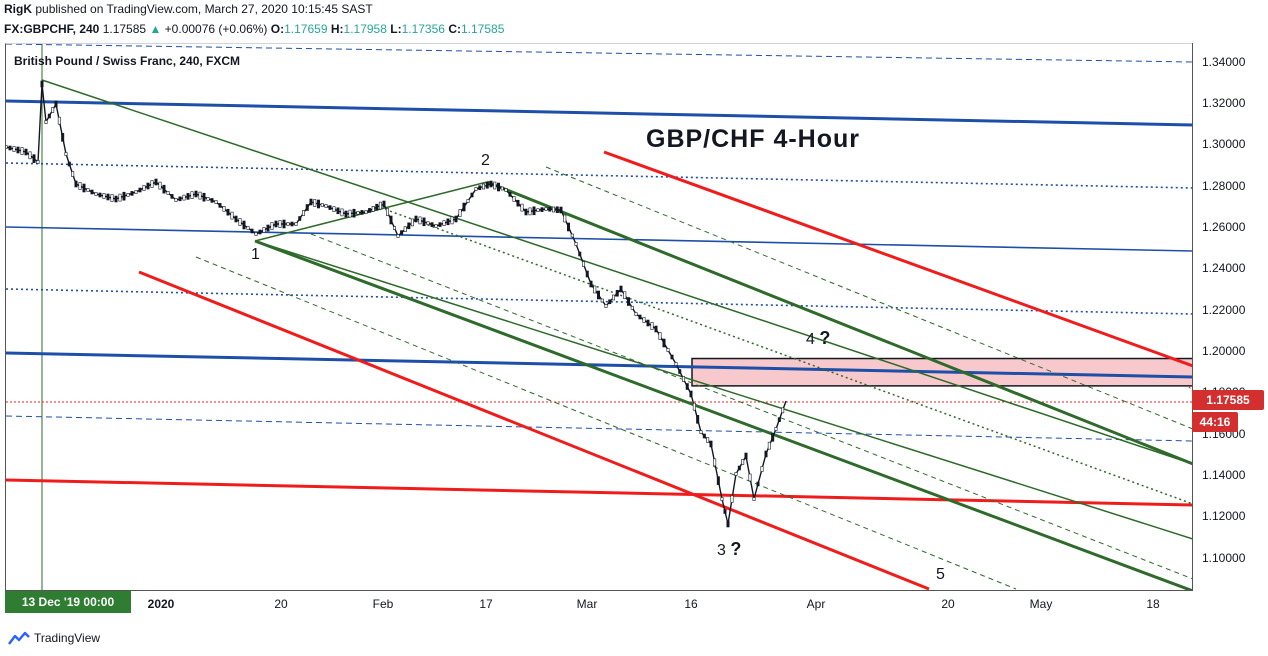  Describe the element at coordinates (423, 29) in the screenshot. I see `low-value: 1.17356` at that location.